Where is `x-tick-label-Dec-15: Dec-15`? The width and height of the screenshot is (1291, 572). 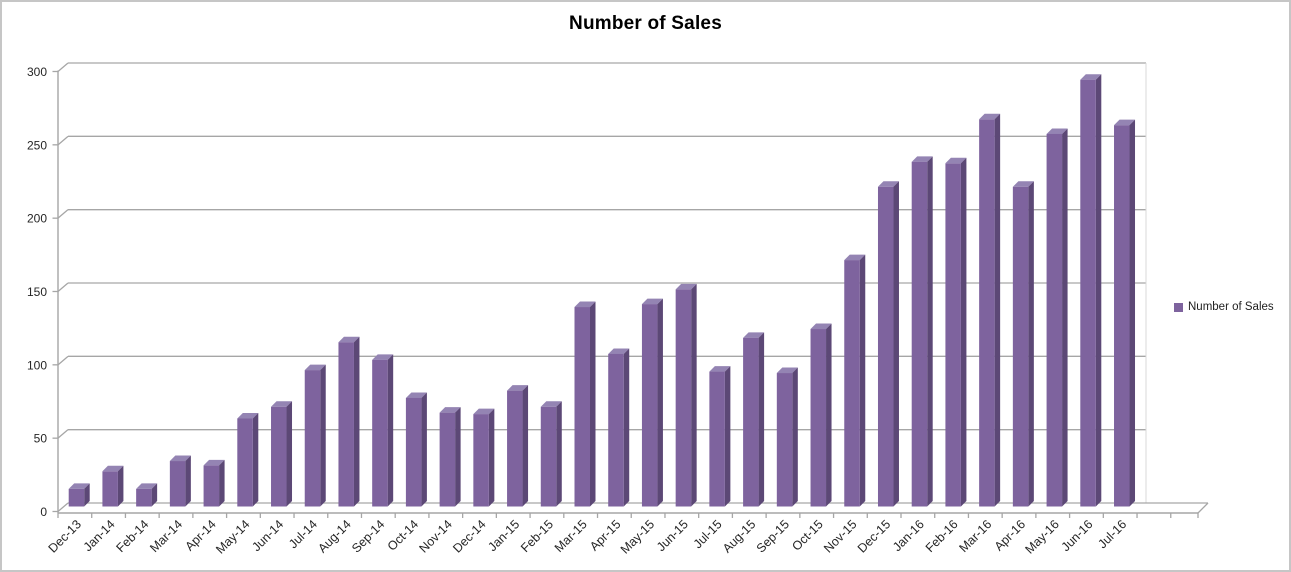
x-tick-label-Dec-15: Dec-15 is located at coordinates (874, 536).